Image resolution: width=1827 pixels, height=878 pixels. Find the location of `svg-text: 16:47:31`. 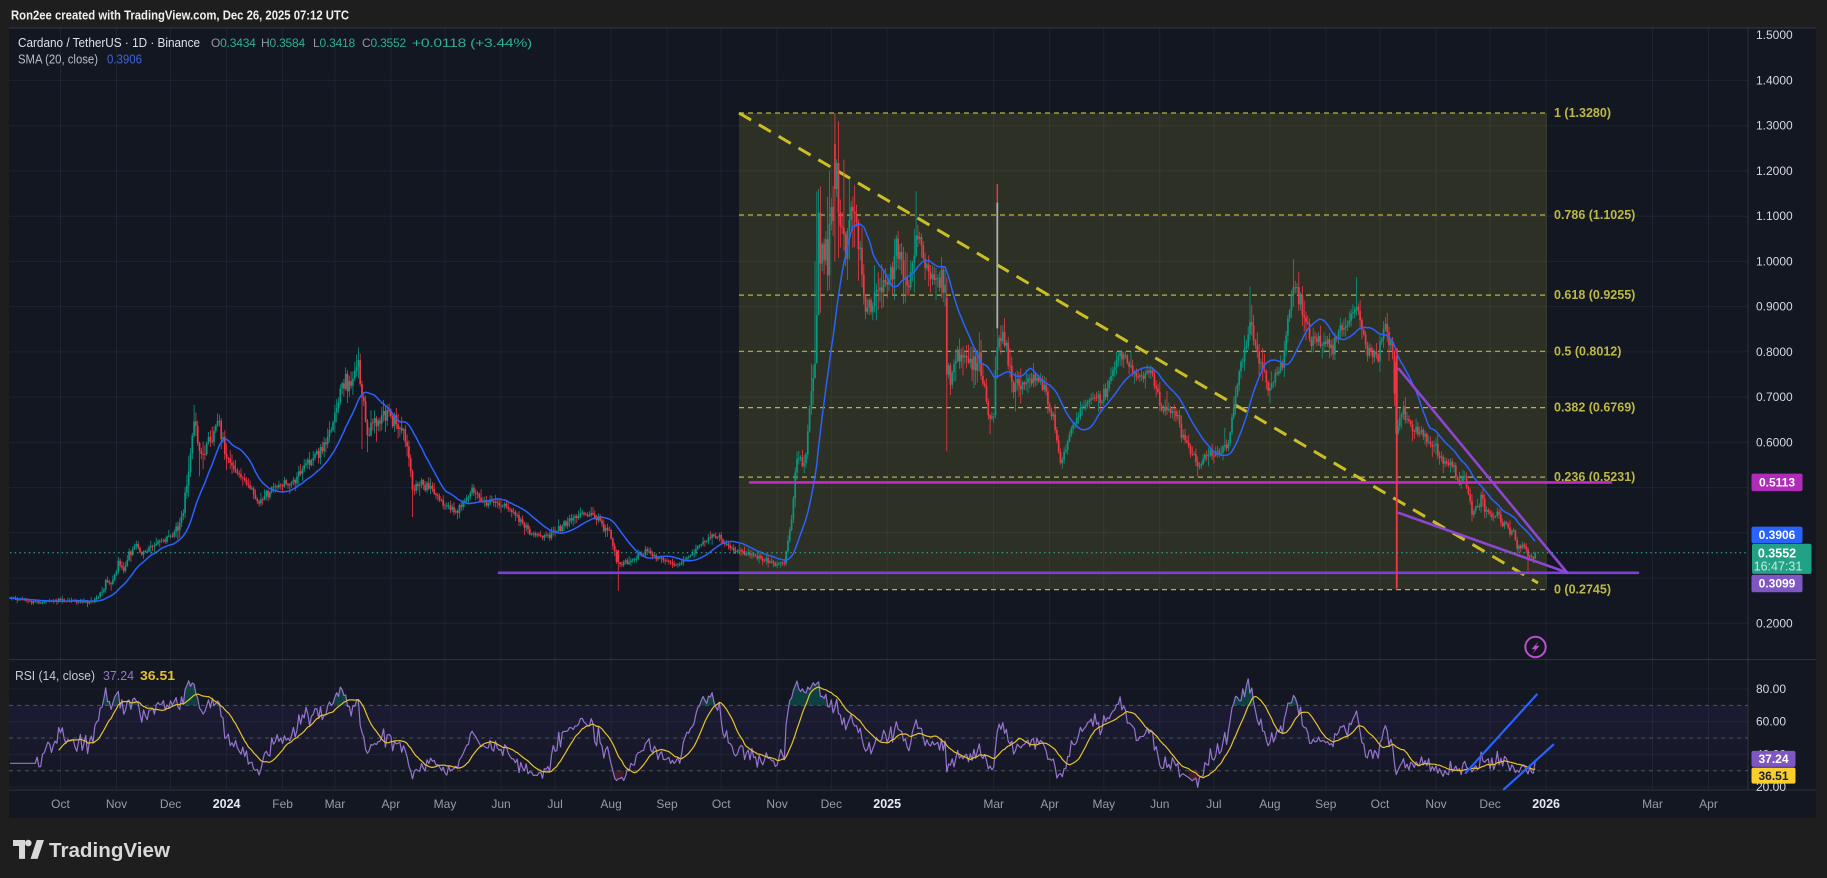

svg-text: 16:47:31 is located at coordinates (1778, 567).